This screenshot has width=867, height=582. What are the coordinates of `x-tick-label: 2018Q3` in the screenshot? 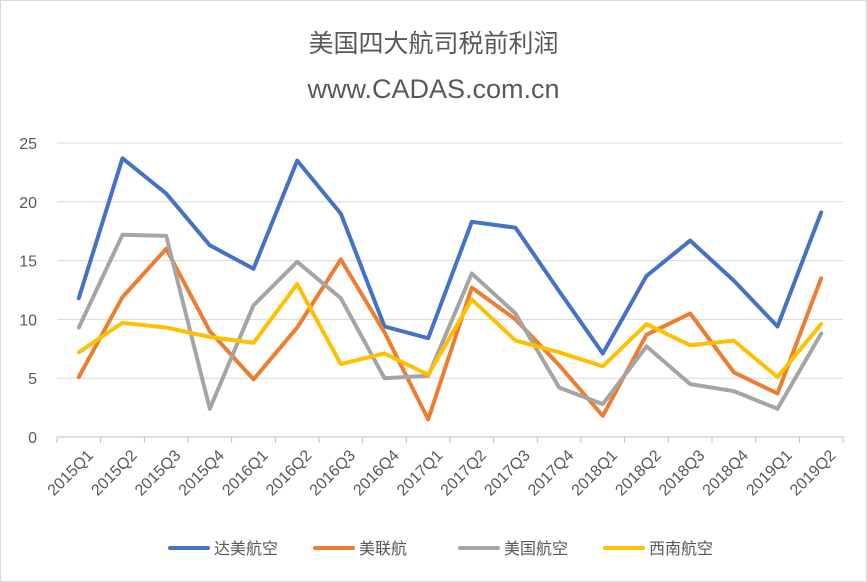 It's located at (682, 473).